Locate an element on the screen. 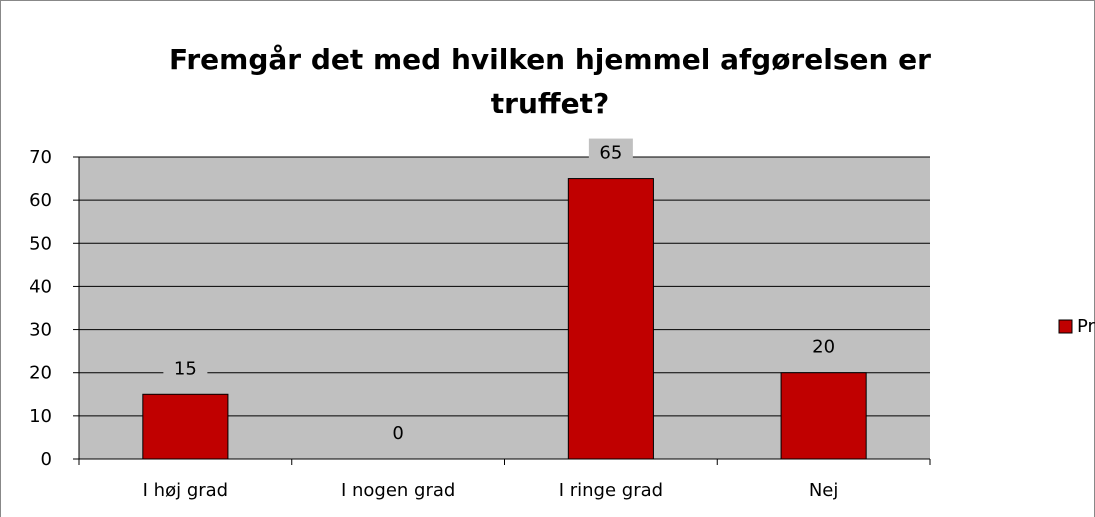  x-tick-label: I nogen grad is located at coordinates (398, 490).